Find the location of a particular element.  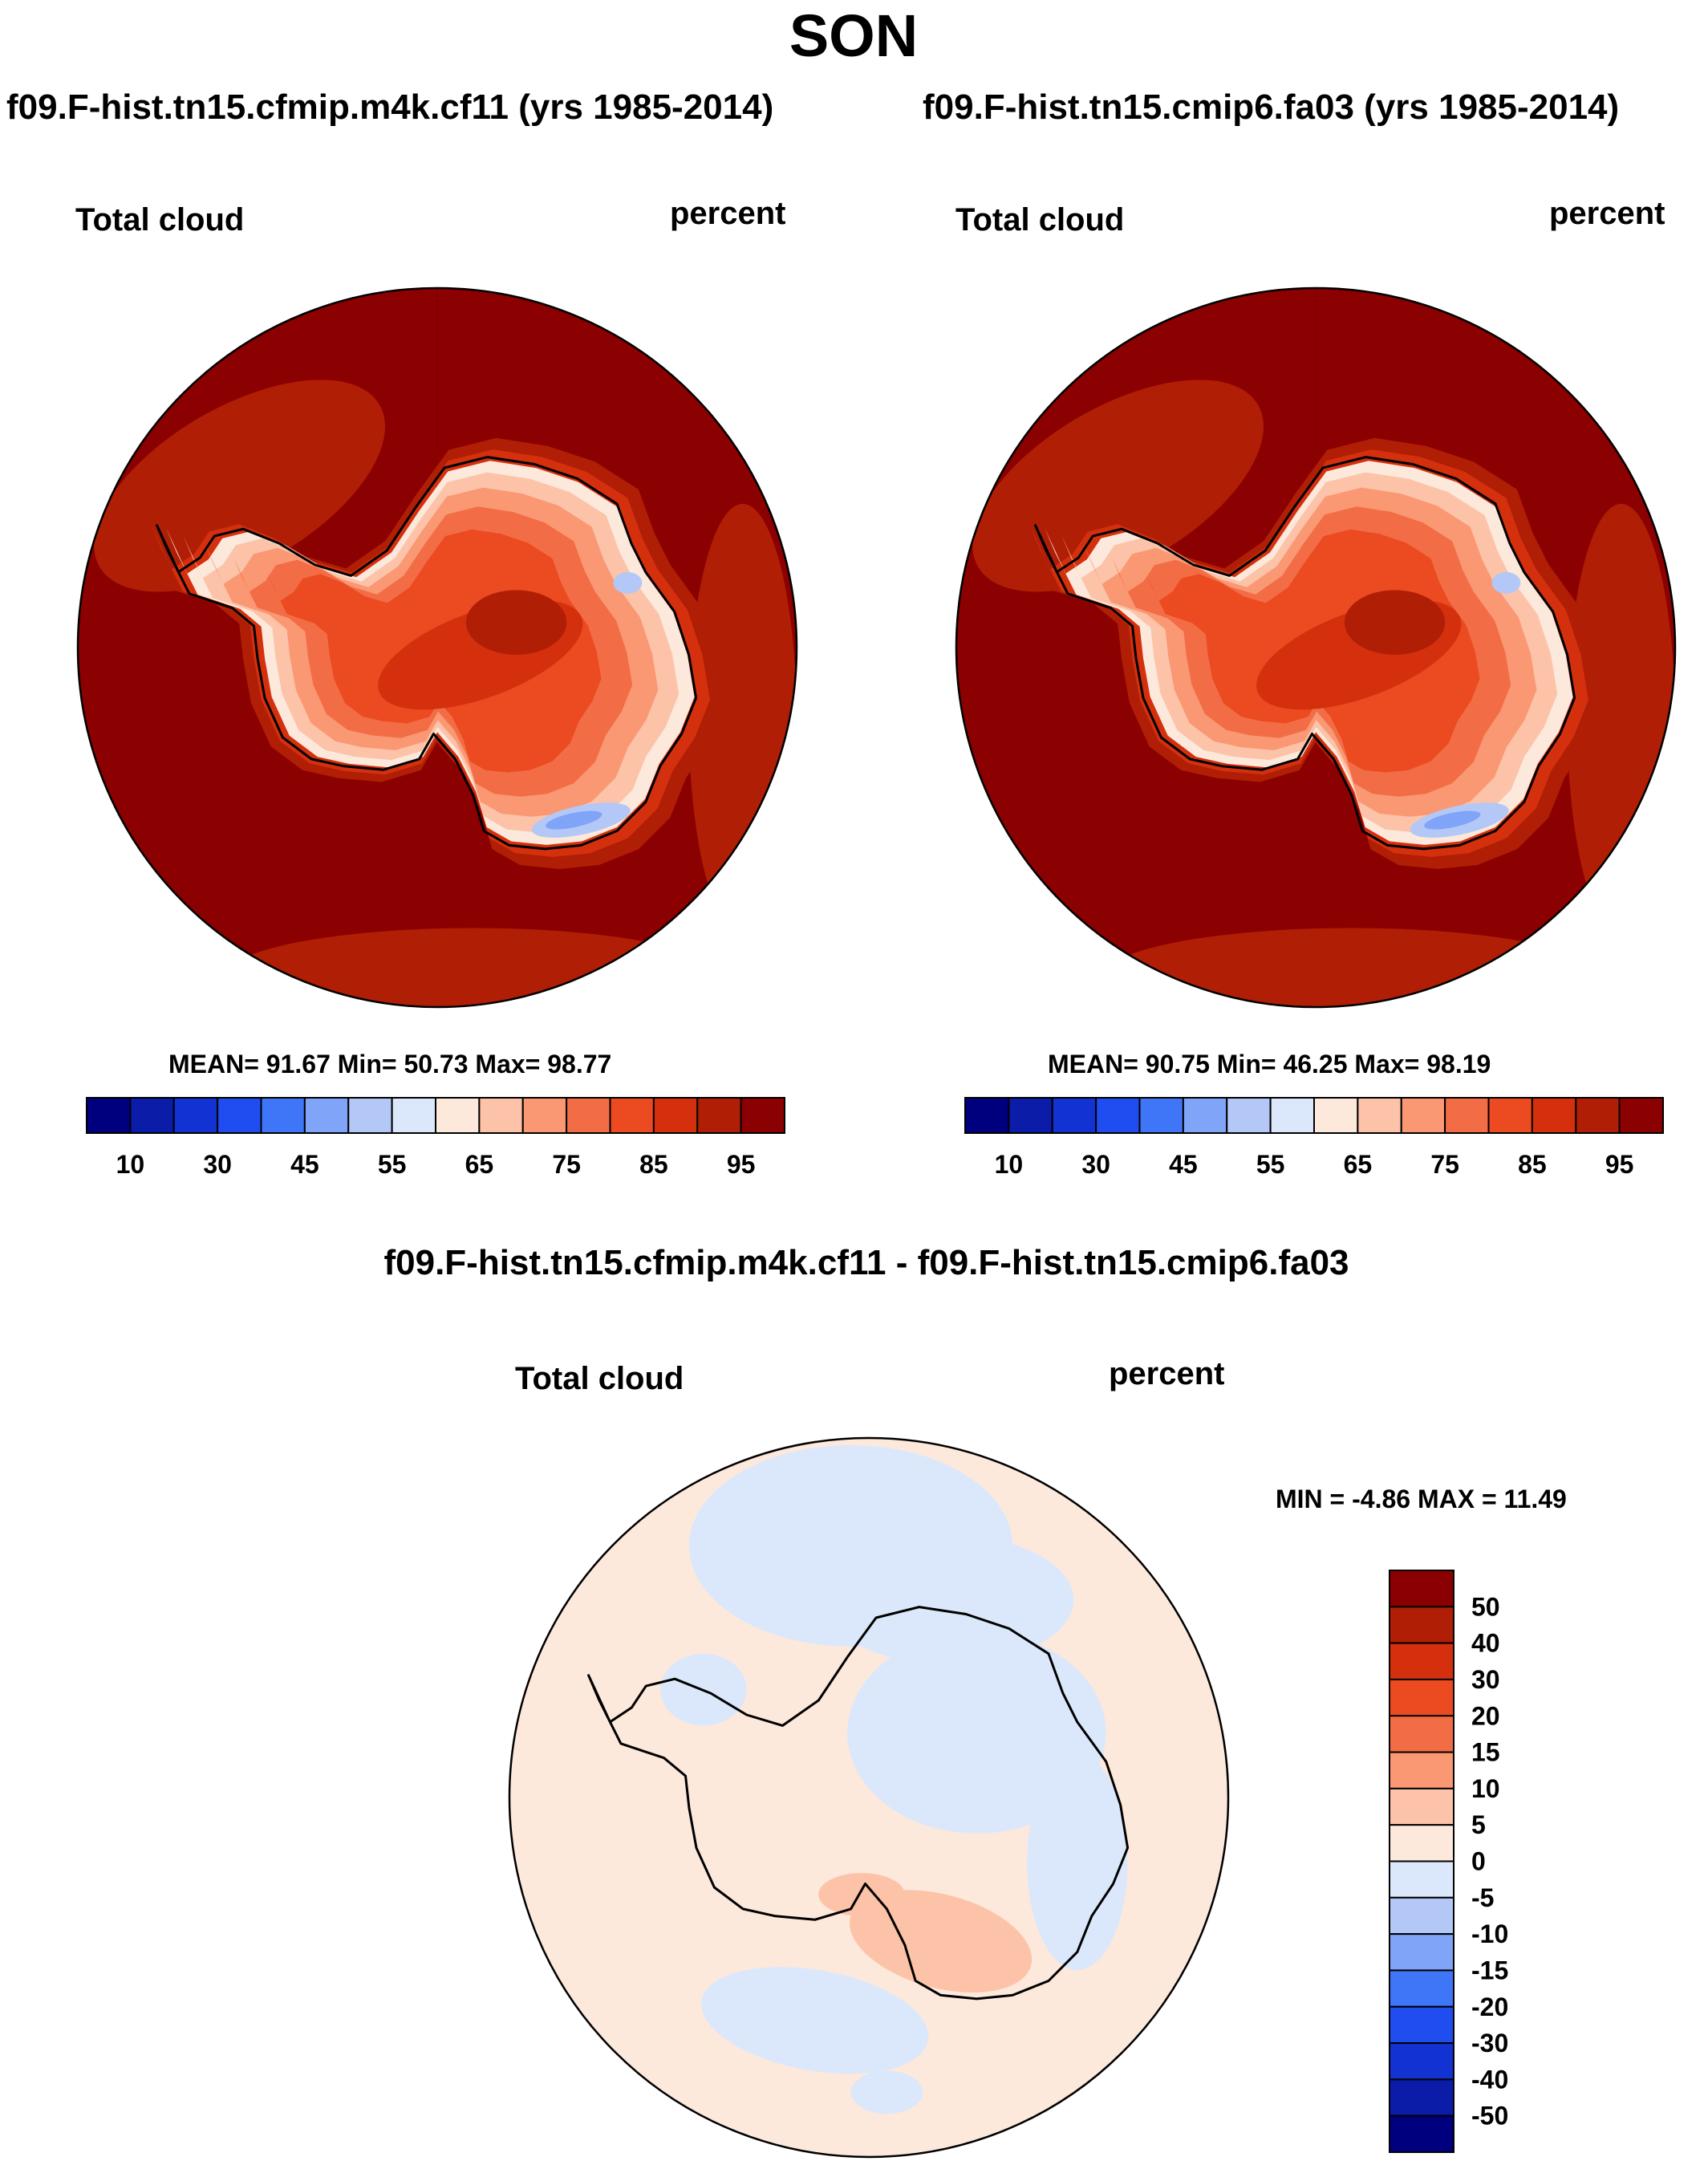

colorbar-tick-label: -15 is located at coordinates (1490, 1970).